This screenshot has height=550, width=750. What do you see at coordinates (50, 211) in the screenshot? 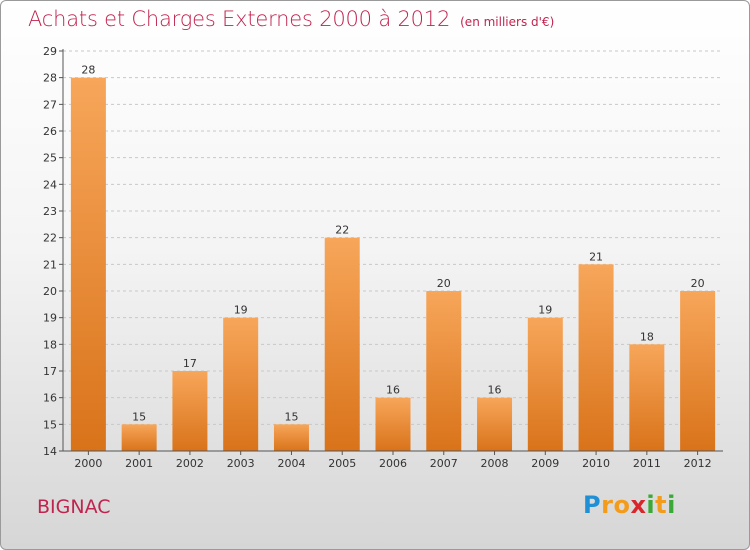
I see `y-tick-label: 23` at bounding box center [50, 211].